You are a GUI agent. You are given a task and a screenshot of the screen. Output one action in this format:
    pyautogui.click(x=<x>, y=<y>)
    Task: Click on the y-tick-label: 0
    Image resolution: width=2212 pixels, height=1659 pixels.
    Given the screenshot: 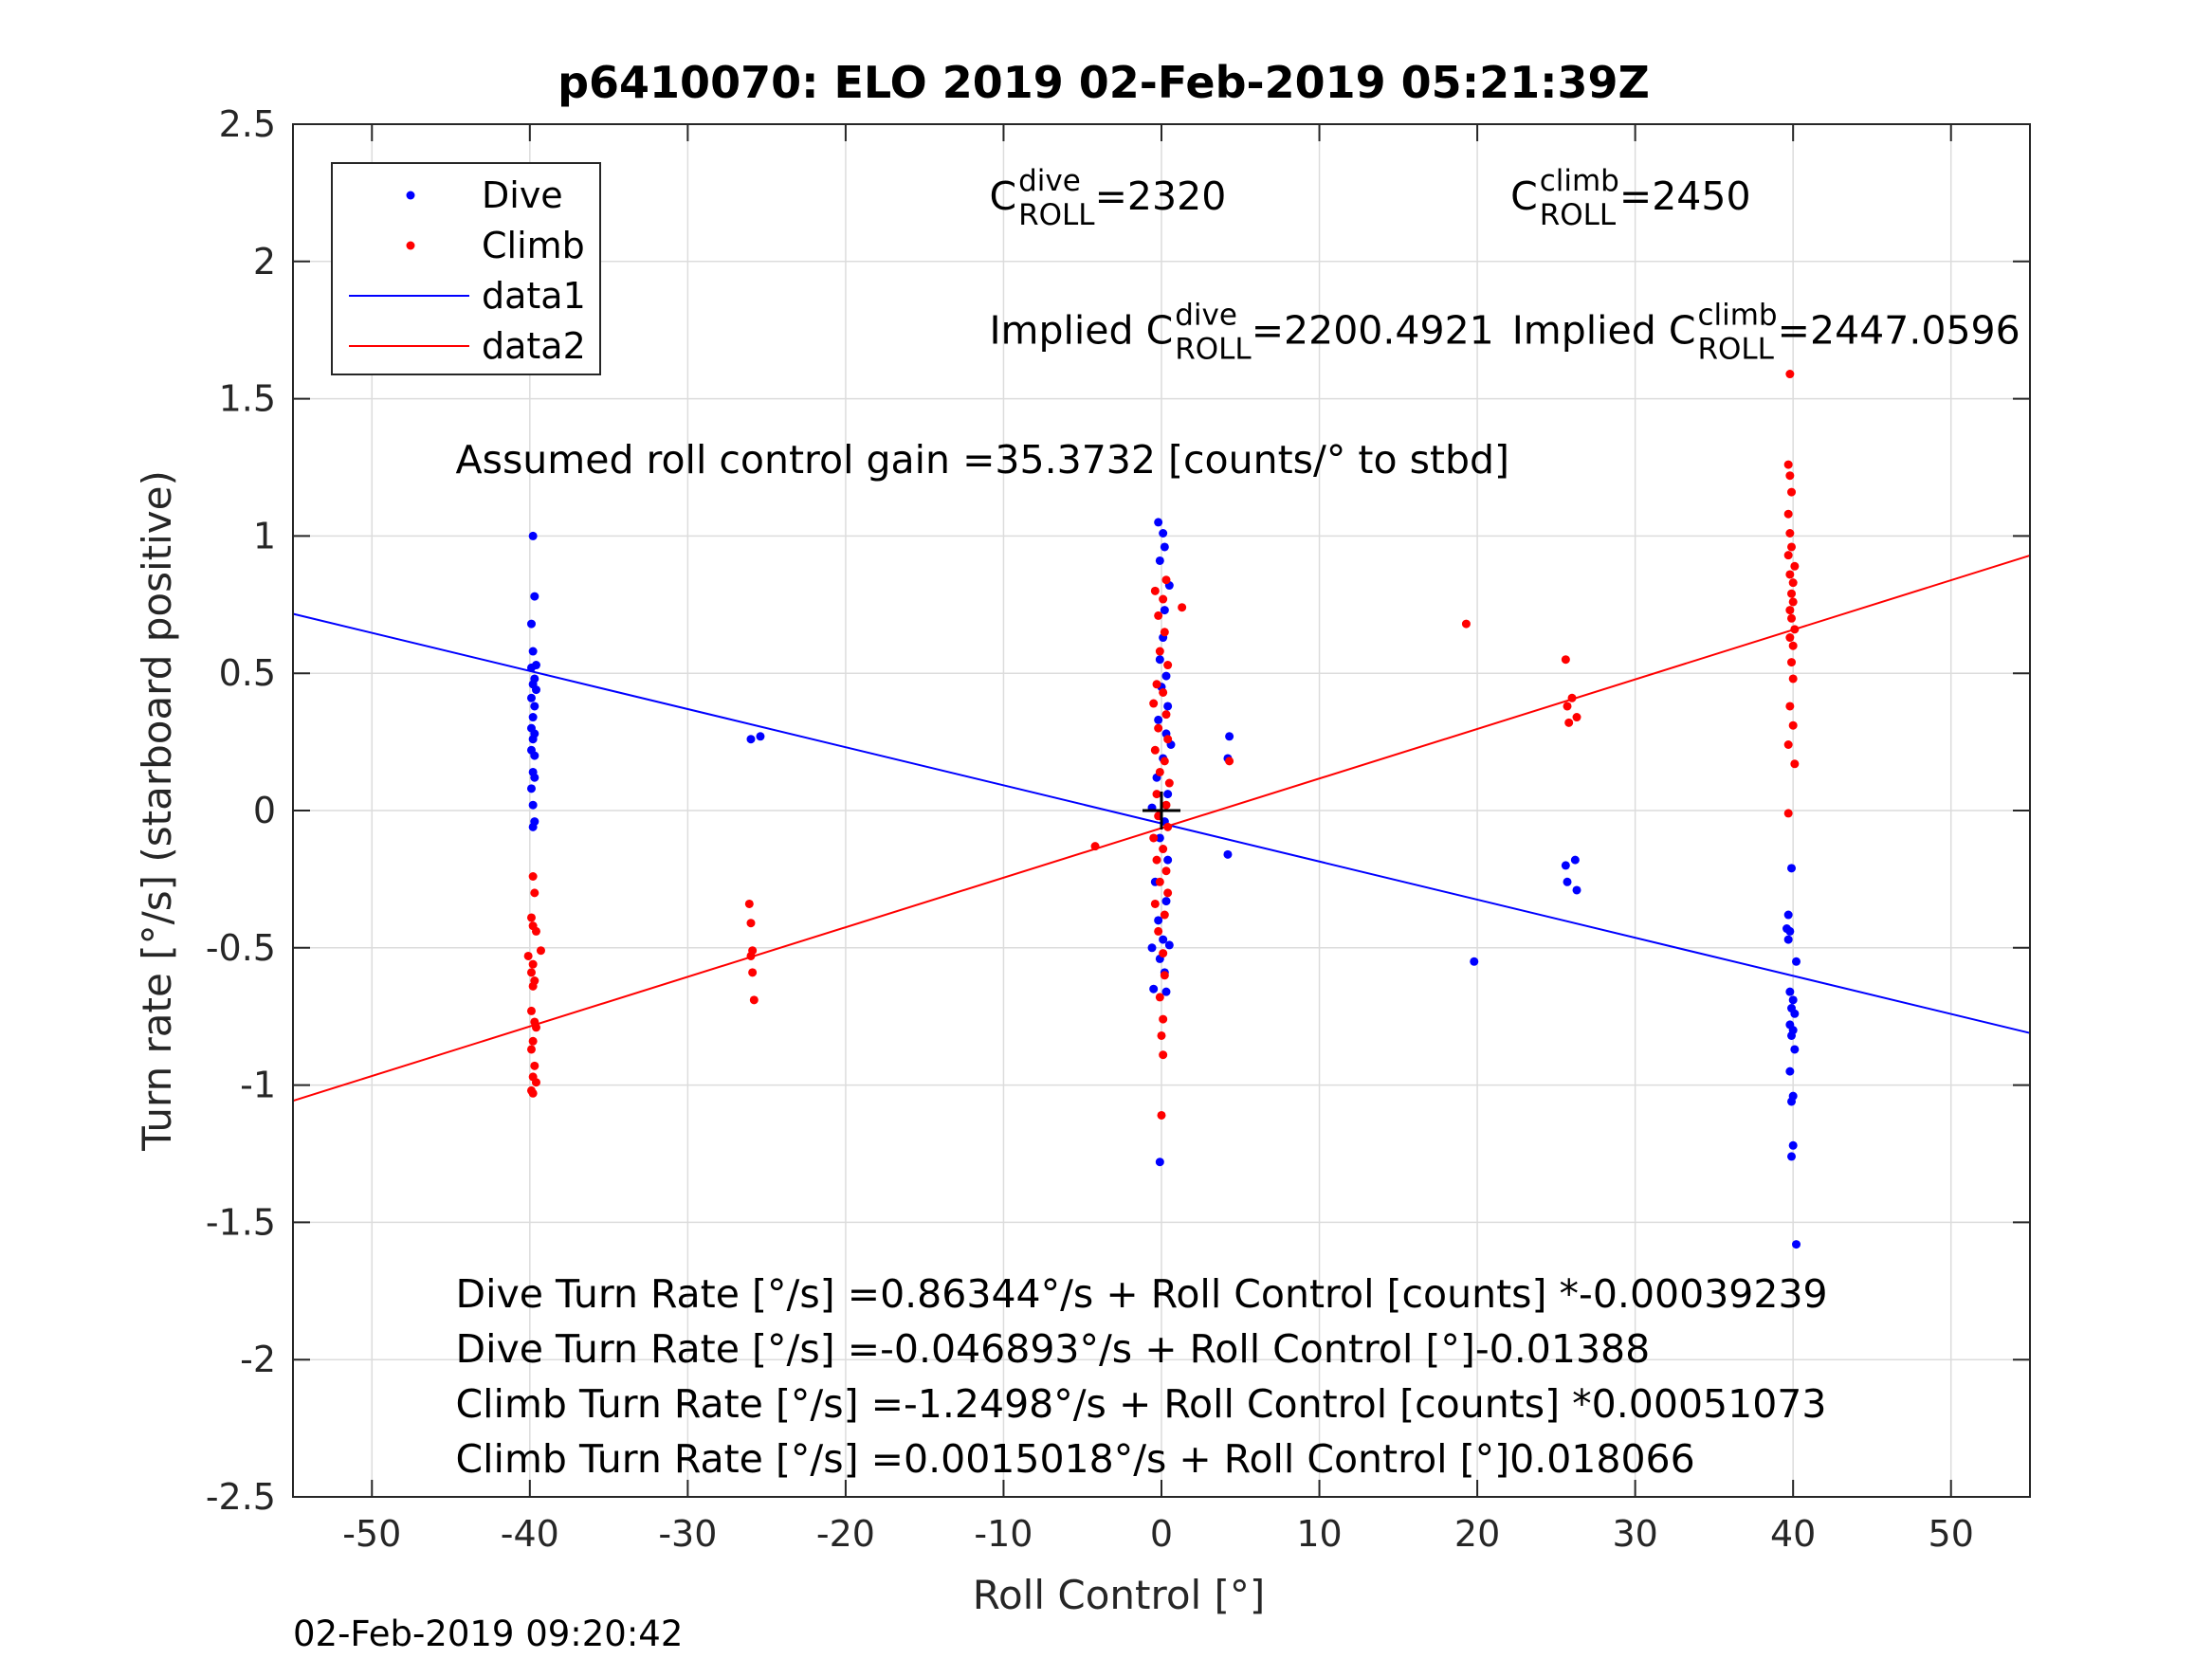 What is the action you would take?
    pyautogui.click(x=264, y=810)
    